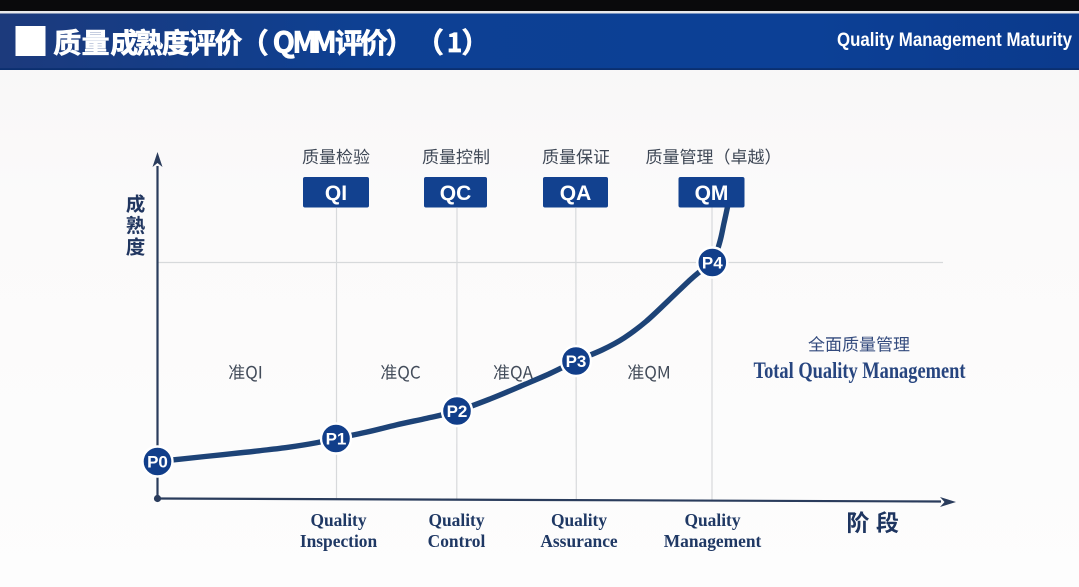 This screenshot has width=1079, height=587. What do you see at coordinates (339, 541) in the screenshot?
I see `svg-text: Inspection` at bounding box center [339, 541].